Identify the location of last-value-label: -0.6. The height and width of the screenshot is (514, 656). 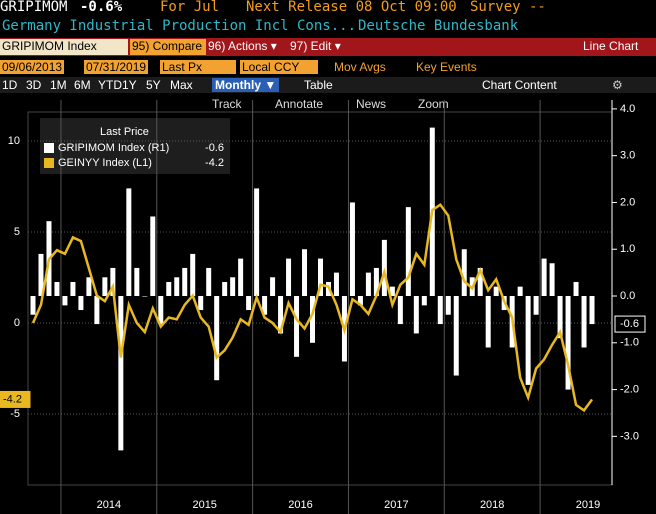
(629, 324).